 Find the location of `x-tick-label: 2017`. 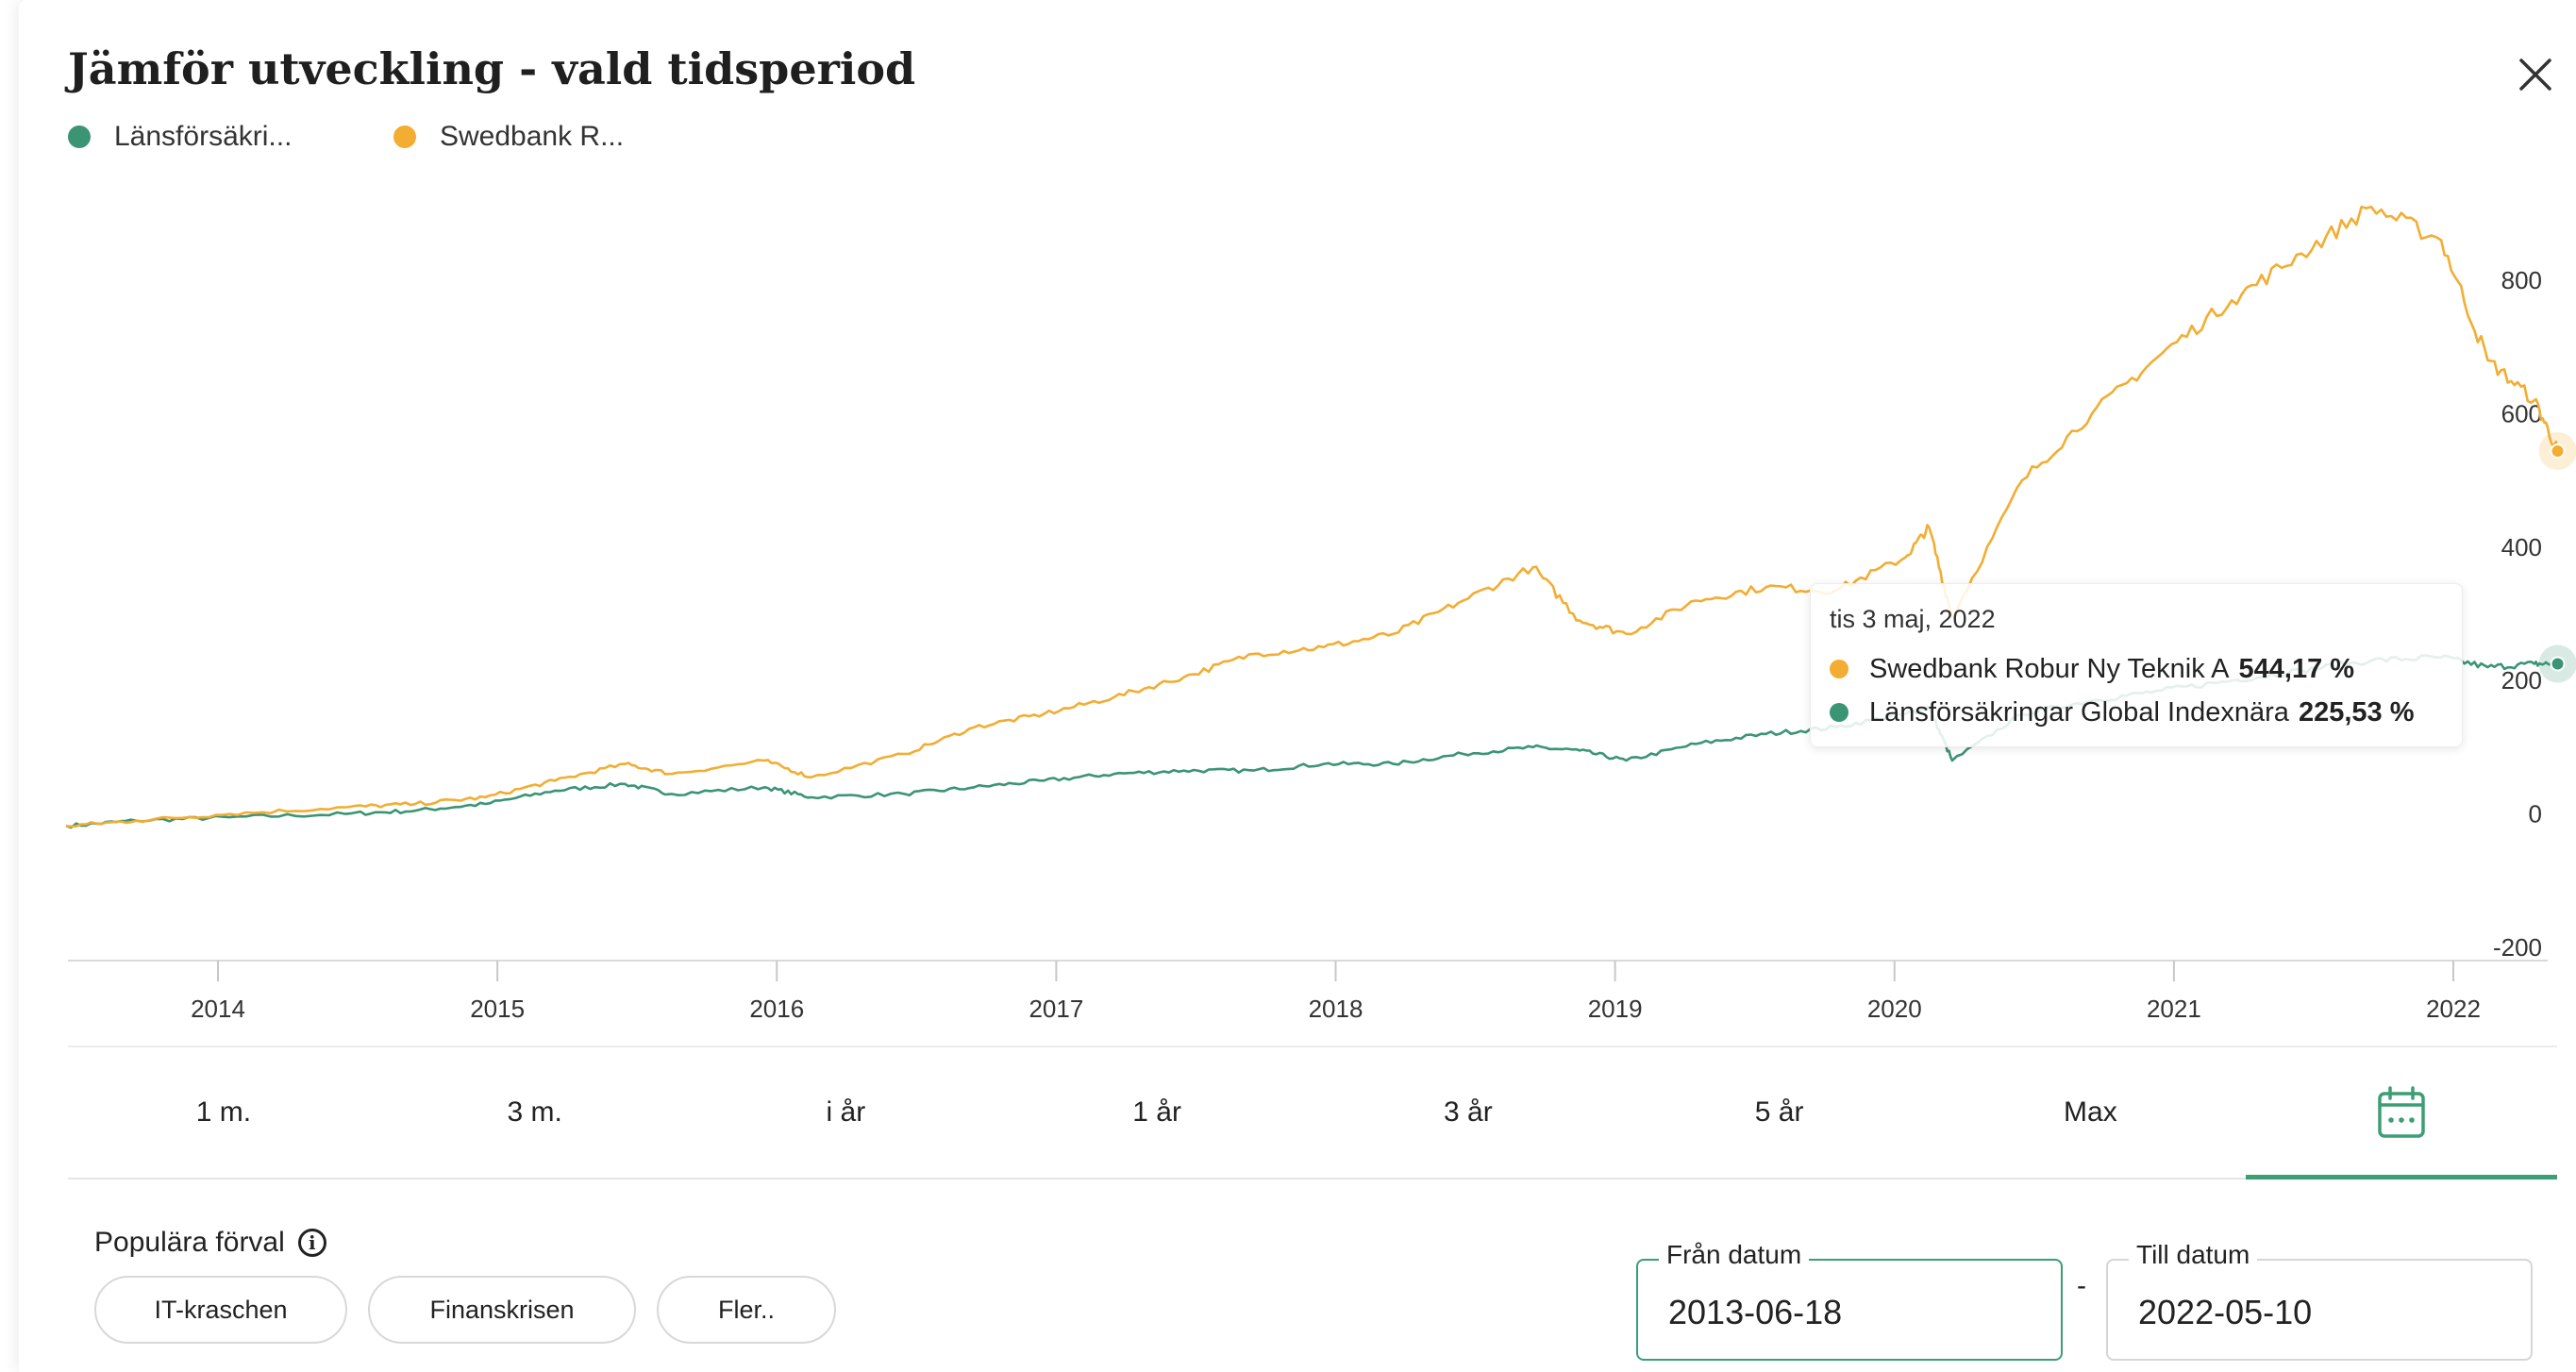

x-tick-label: 2017 is located at coordinates (1056, 1009).